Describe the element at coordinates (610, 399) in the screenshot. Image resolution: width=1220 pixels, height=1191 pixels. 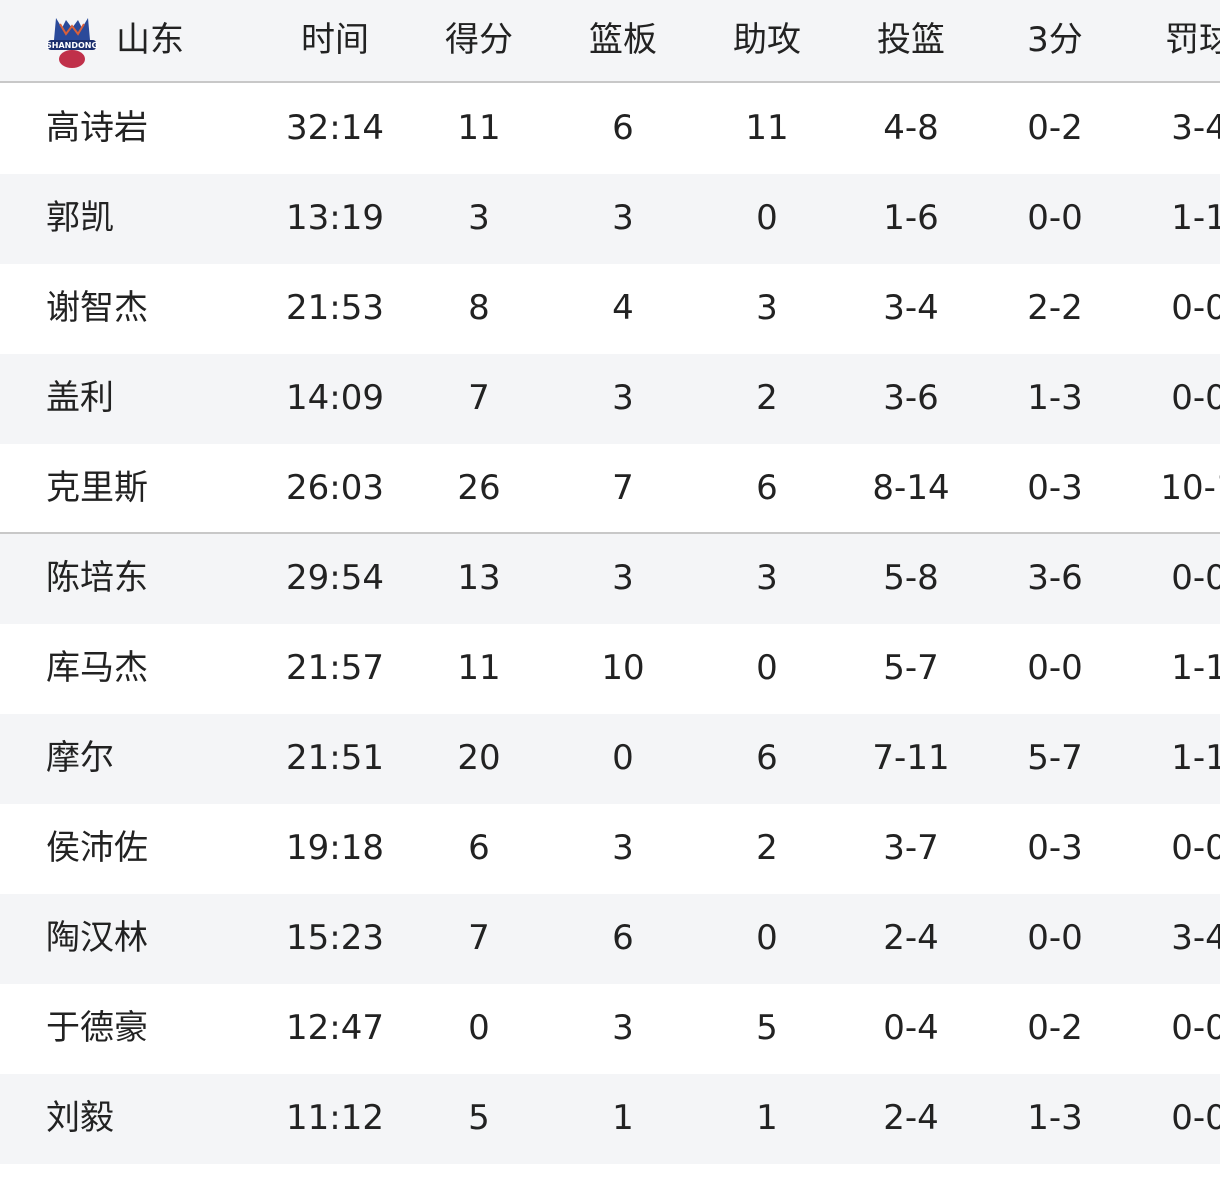
I see `table-row: 盖利 14:09 7 3 2 3-6 1-3 0-0` at that location.